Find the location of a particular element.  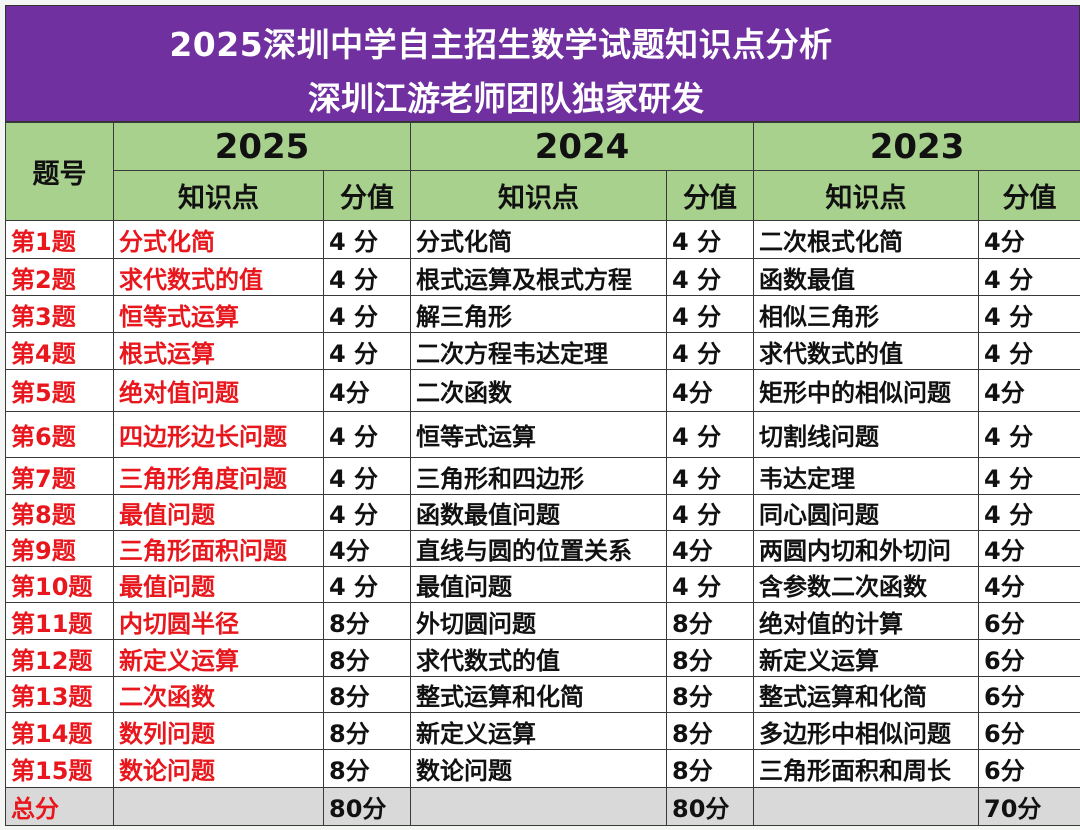

knowledge-2024-cell: 分式化简 is located at coordinates (539, 239).